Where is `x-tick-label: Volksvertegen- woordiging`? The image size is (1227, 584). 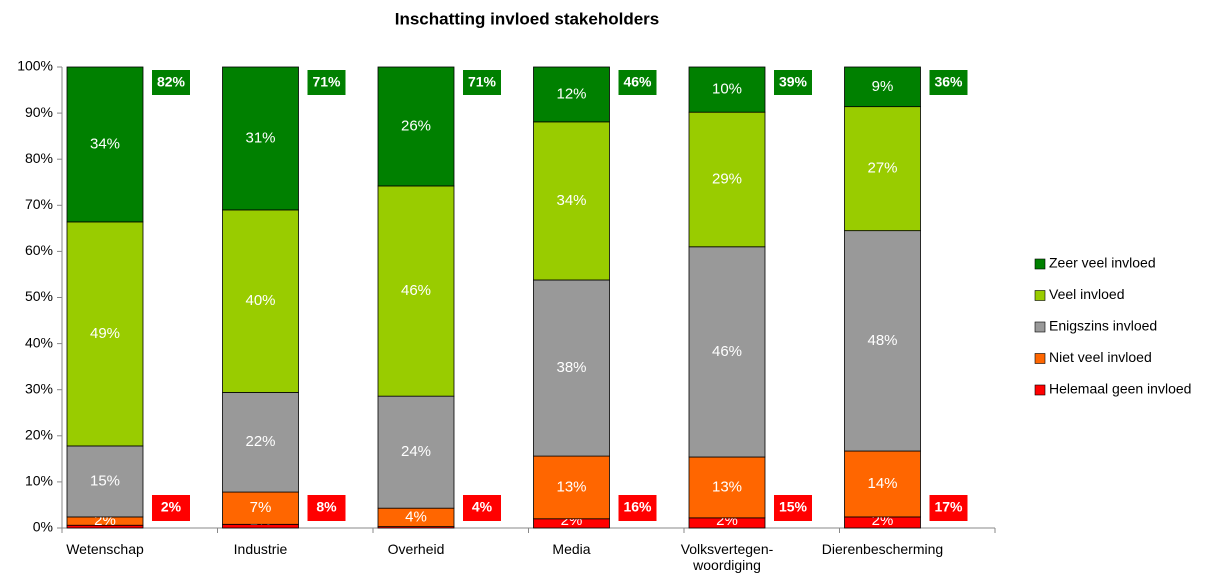 x-tick-label: Volksvertegen- woordiging is located at coordinates (727, 557).